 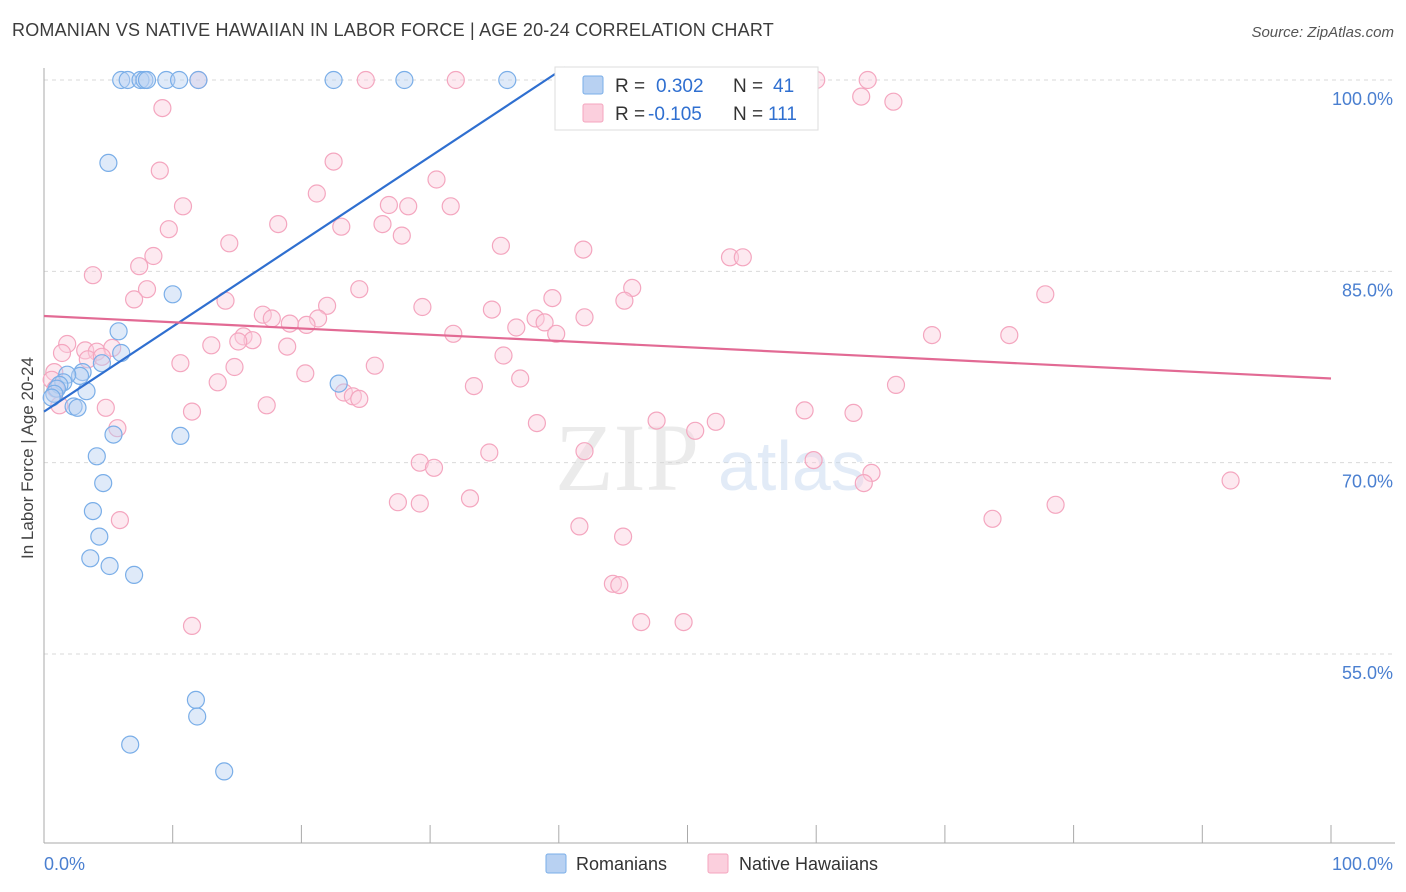 I want to click on bottom-legend-hawaiians: Native Hawaiians, so click(x=808, y=864).